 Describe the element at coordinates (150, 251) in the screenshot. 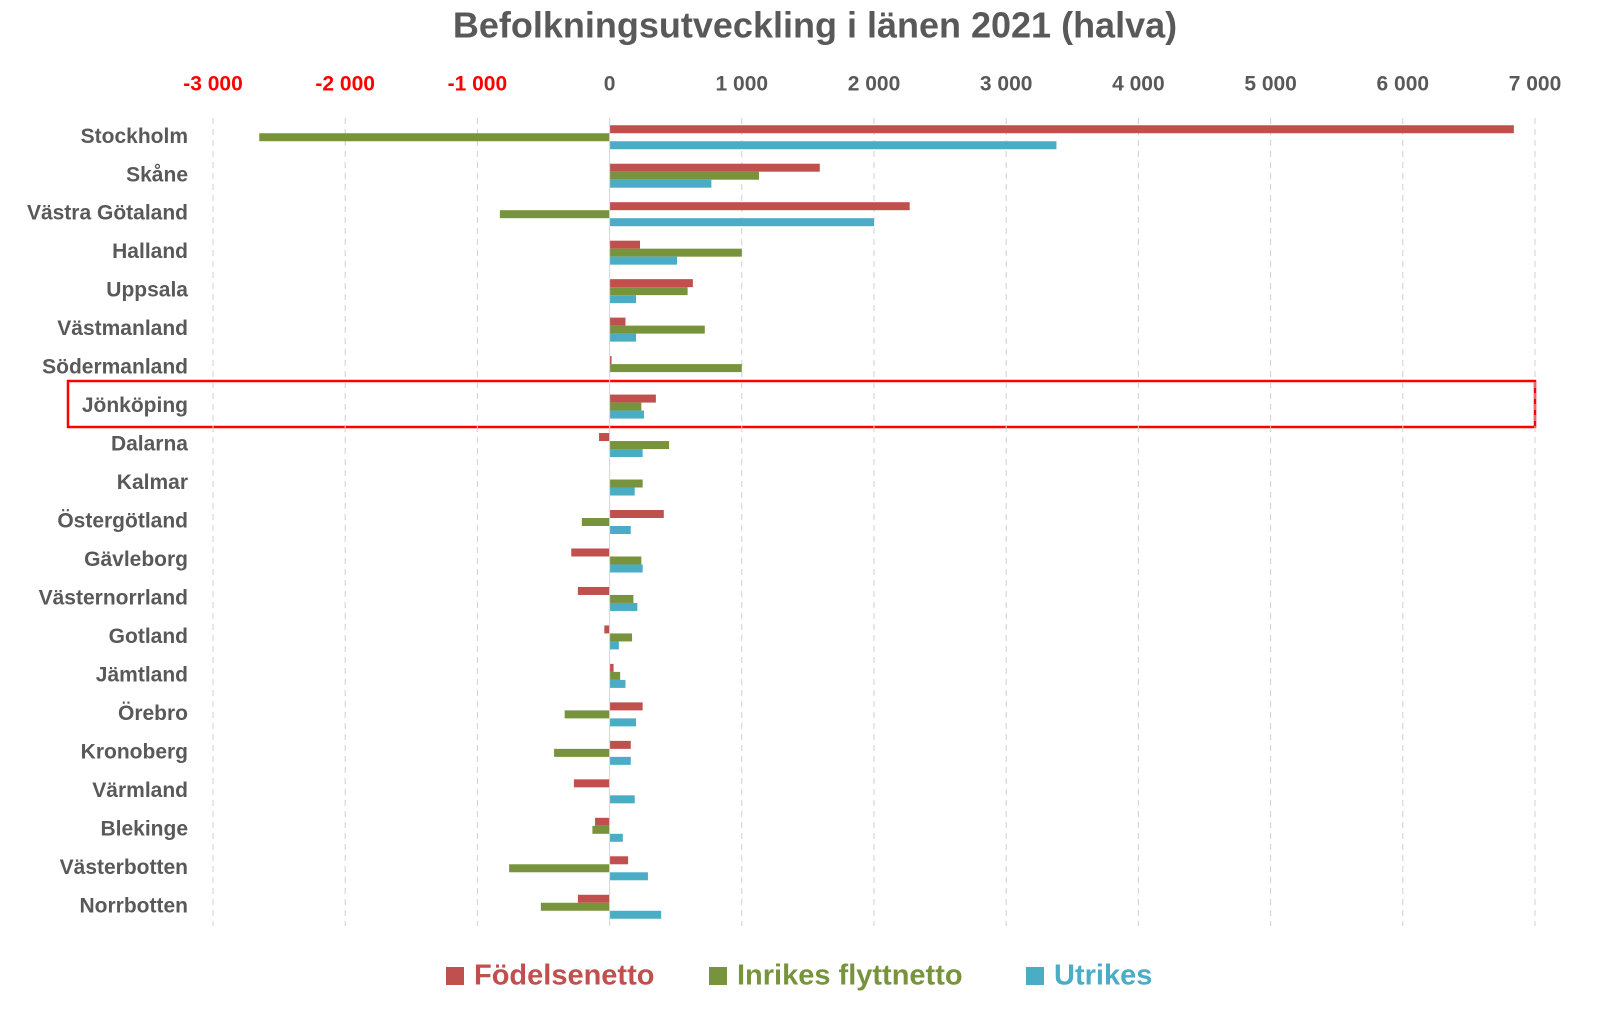

I see `y-tick-label: Halland` at that location.